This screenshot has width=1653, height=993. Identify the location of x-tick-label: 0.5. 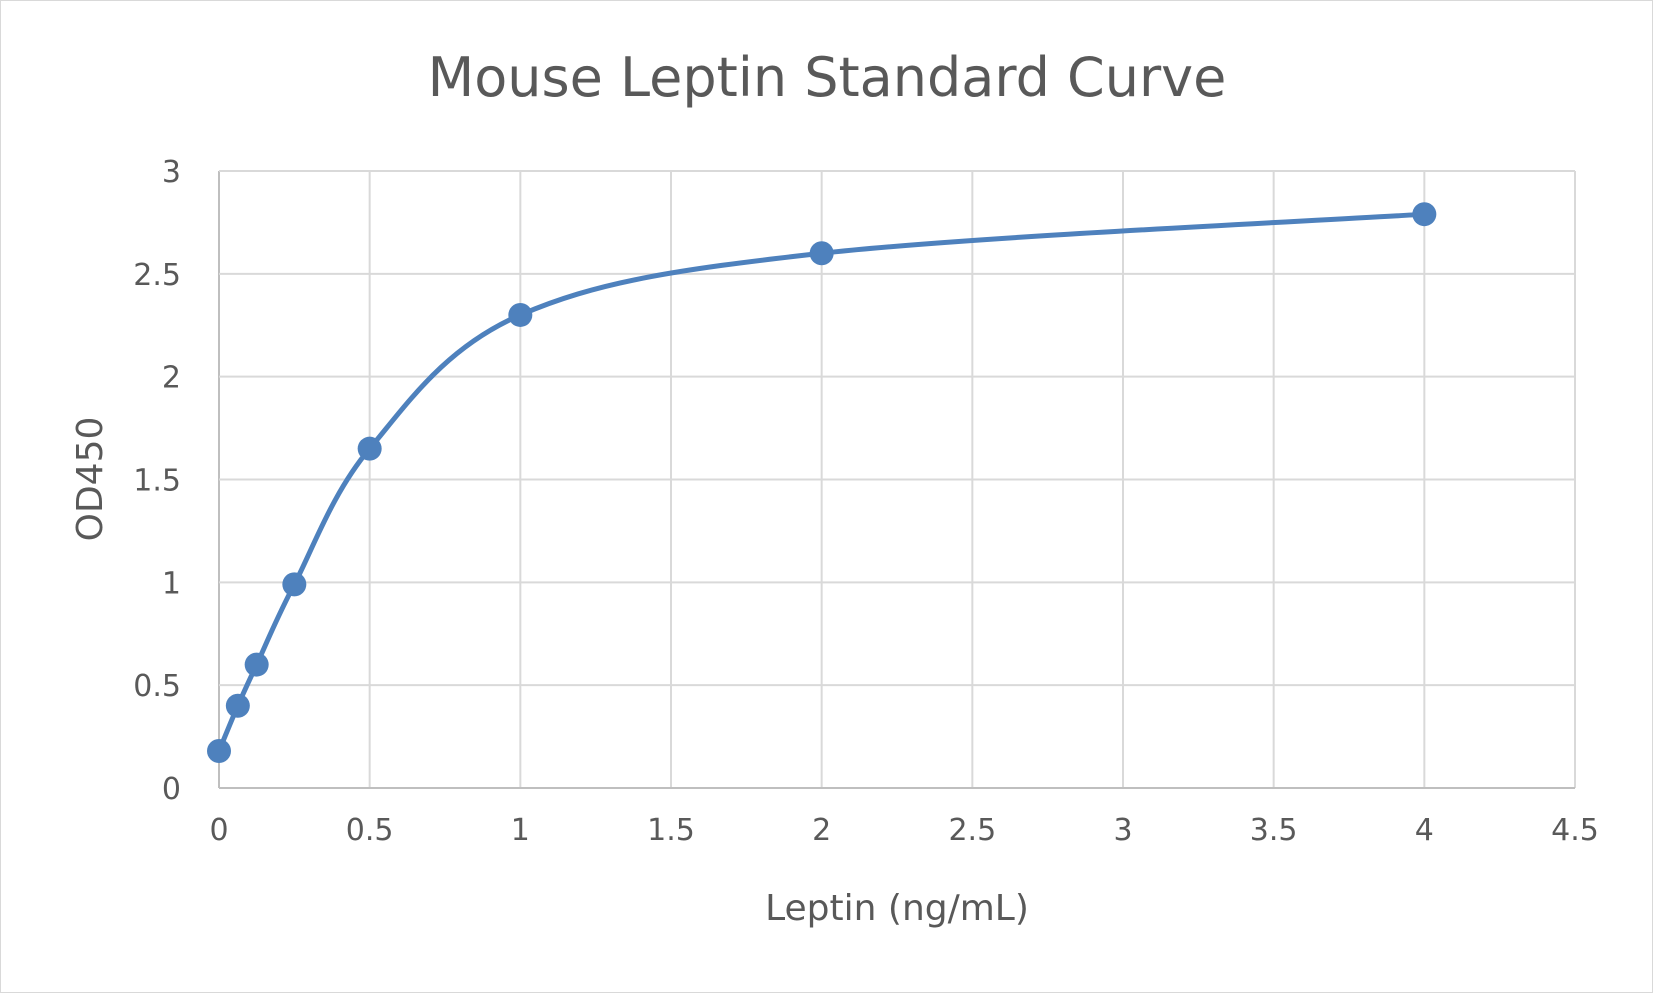
(370, 830).